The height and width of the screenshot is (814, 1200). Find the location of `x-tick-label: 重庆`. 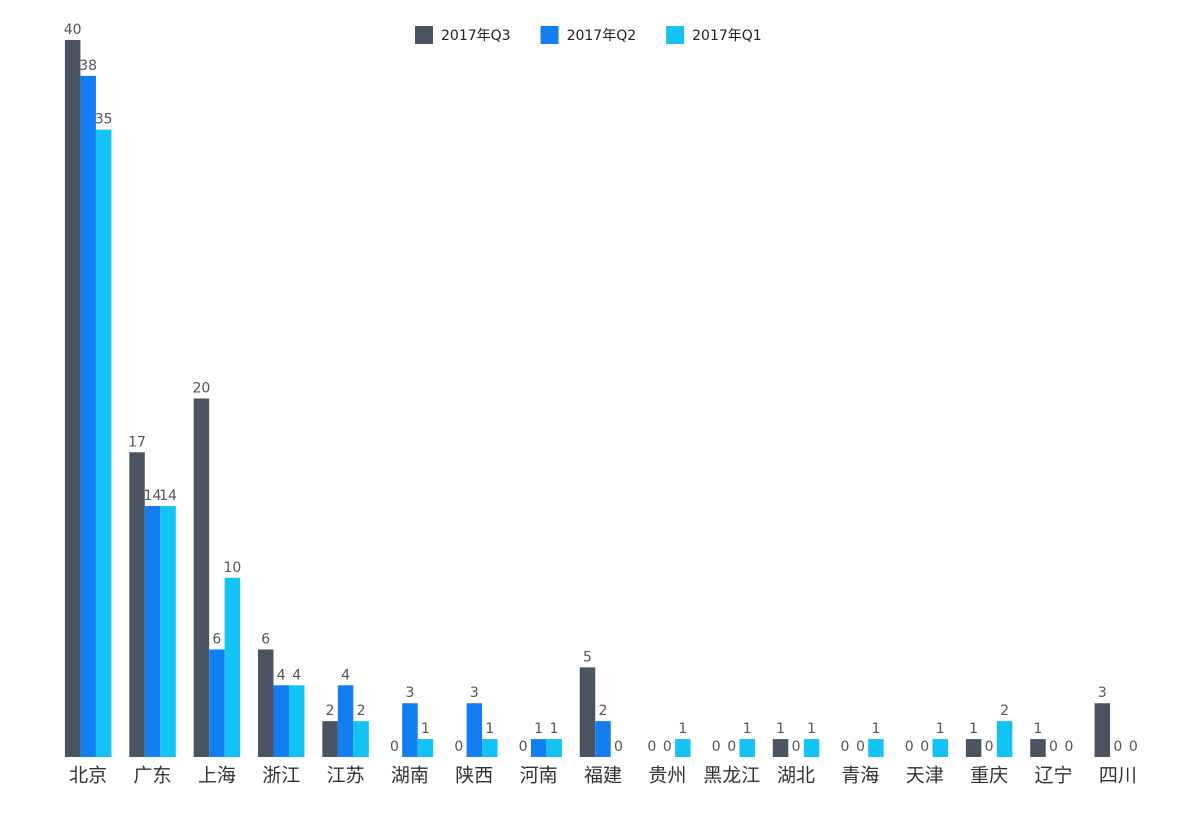

x-tick-label: 重庆 is located at coordinates (989, 776).